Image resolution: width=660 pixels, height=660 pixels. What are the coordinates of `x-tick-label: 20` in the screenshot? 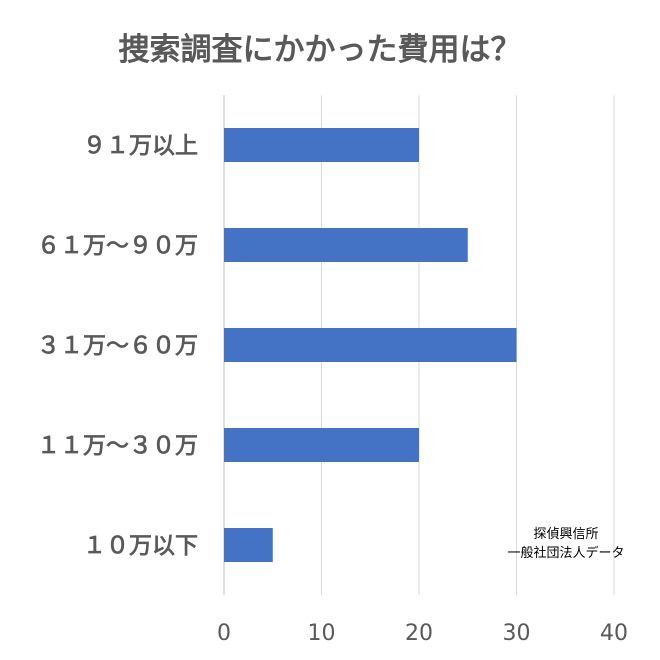 It's located at (419, 633).